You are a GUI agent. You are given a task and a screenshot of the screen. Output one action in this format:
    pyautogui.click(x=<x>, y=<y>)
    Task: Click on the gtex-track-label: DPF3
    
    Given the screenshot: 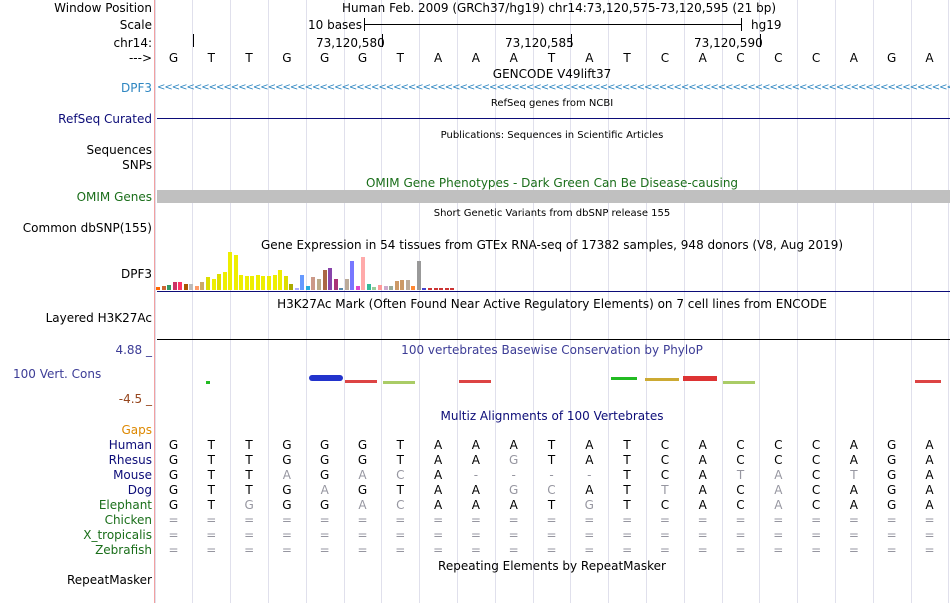 What is the action you would take?
    pyautogui.click(x=136, y=274)
    